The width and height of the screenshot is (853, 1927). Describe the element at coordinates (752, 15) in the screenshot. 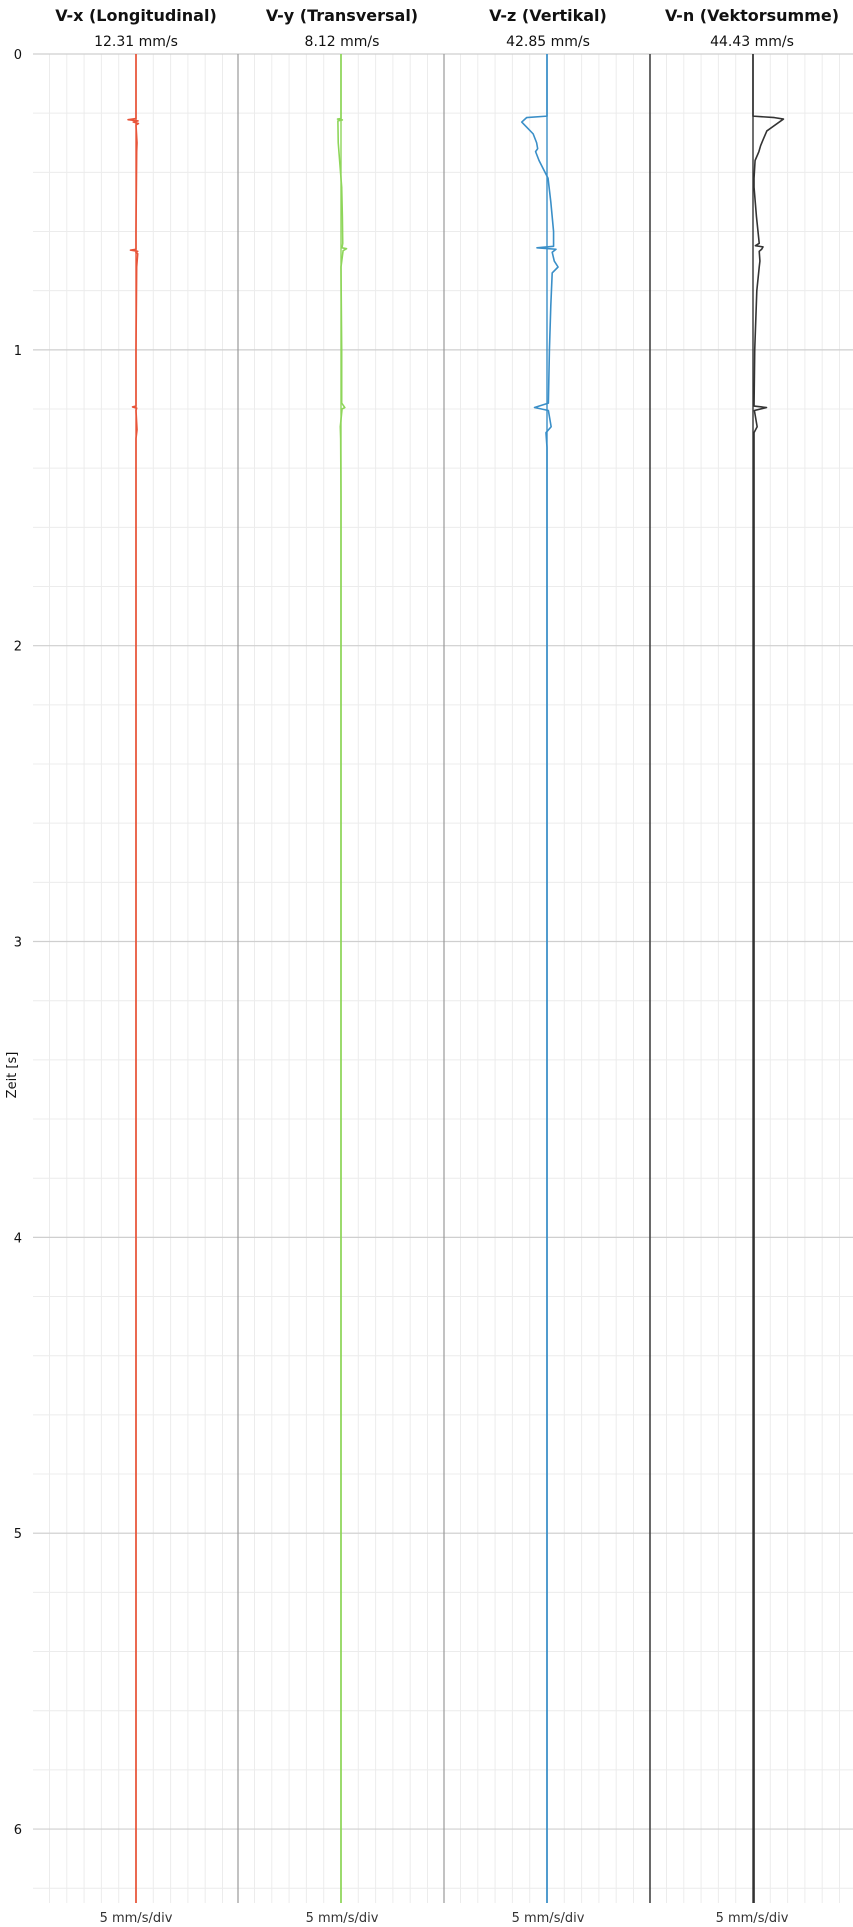

I see `panel-title: V-n (Vektorsumme)` at that location.